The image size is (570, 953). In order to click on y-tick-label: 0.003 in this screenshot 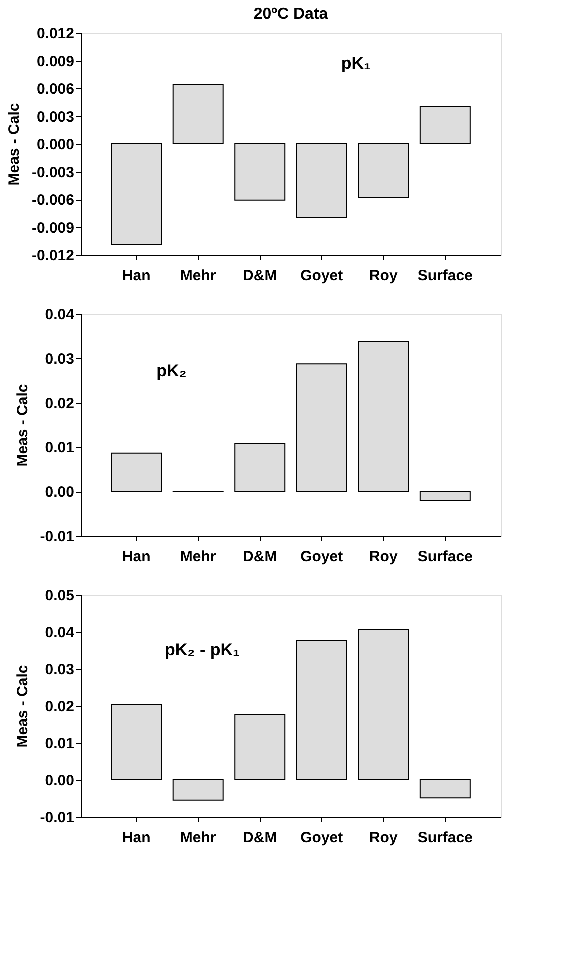, I will do `click(55, 117)`.